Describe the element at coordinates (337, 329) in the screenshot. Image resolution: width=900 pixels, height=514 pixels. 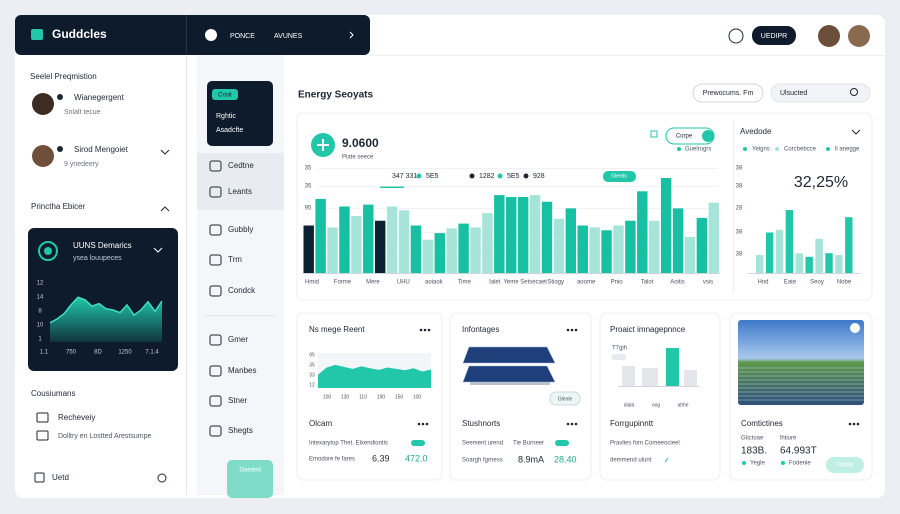
I see `card-title: Ns mege Reent` at that location.